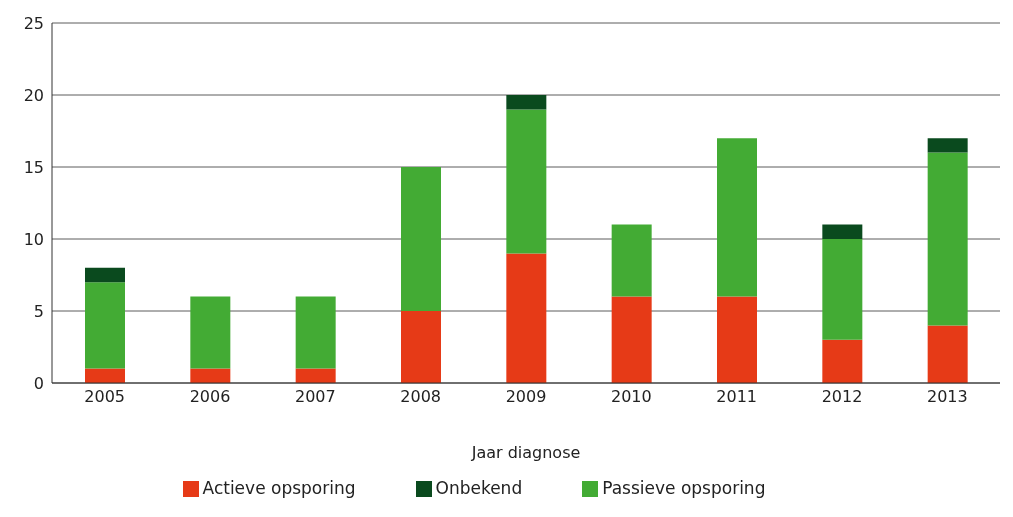 This screenshot has height=517, width=1013. I want to click on x-tick-label: 2010, so click(631, 397).